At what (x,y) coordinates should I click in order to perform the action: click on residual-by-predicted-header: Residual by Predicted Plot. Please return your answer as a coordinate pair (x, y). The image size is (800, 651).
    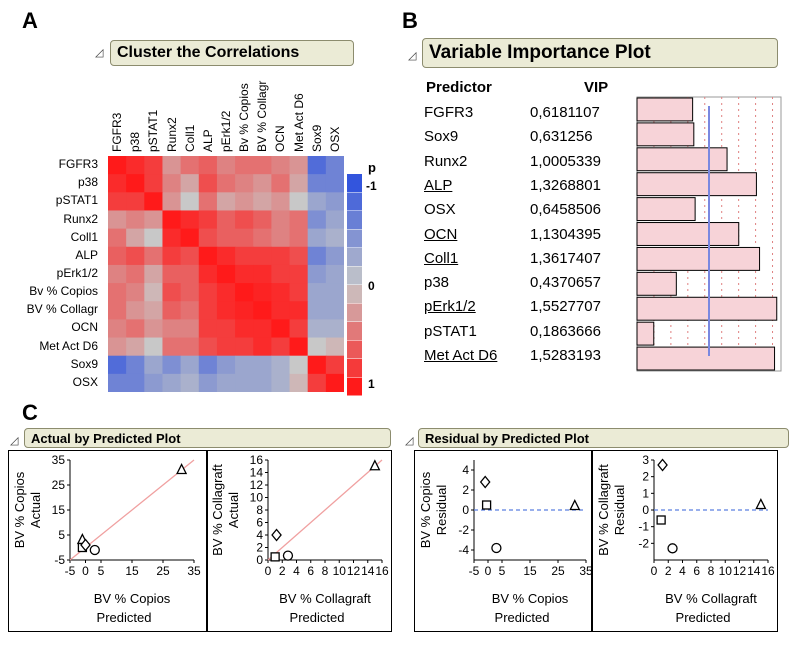
    Looking at the image, I should click on (603, 438).